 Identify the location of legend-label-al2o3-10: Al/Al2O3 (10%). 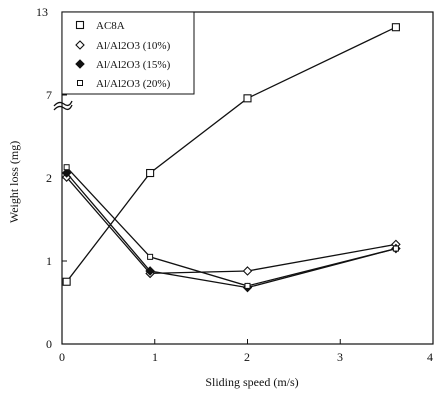
(133, 46).